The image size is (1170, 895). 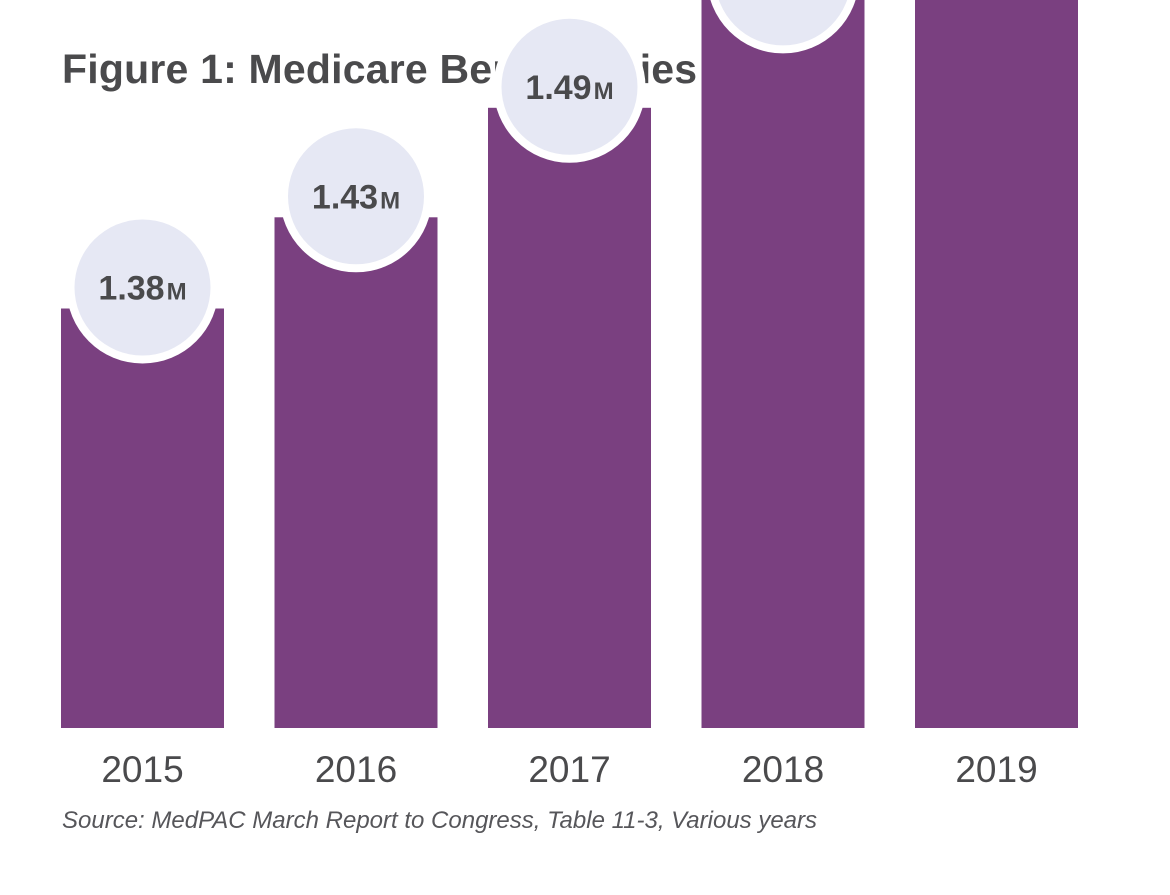 I want to click on bar-2015, so click(x=142, y=518).